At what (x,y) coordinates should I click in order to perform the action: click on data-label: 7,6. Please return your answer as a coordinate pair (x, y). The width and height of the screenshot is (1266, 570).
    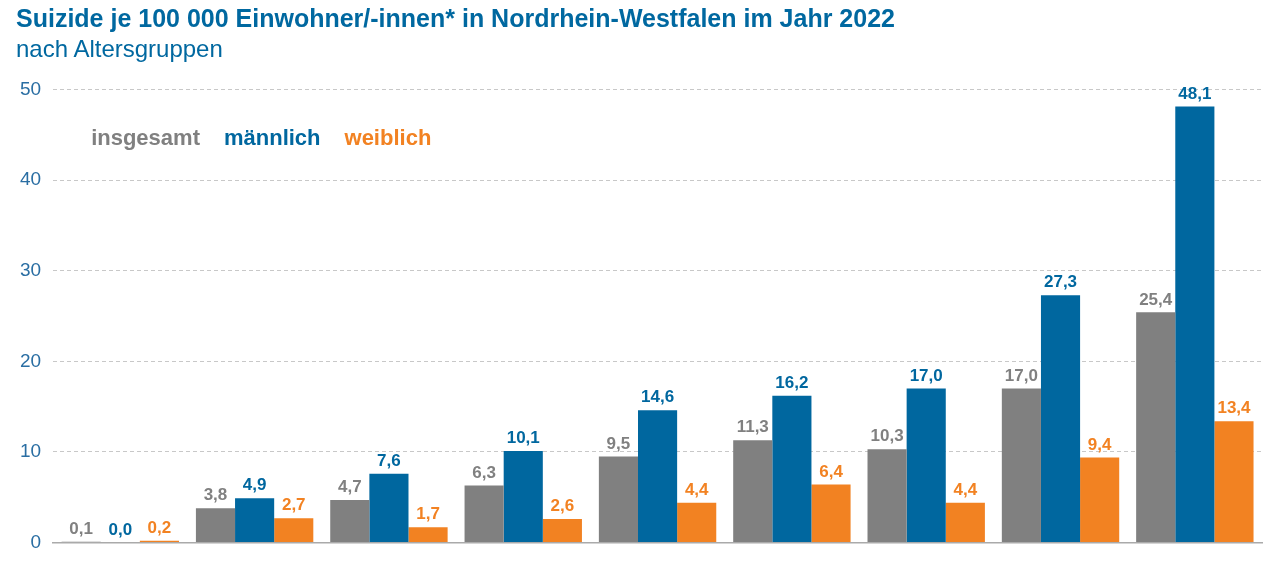
    Looking at the image, I should click on (389, 460).